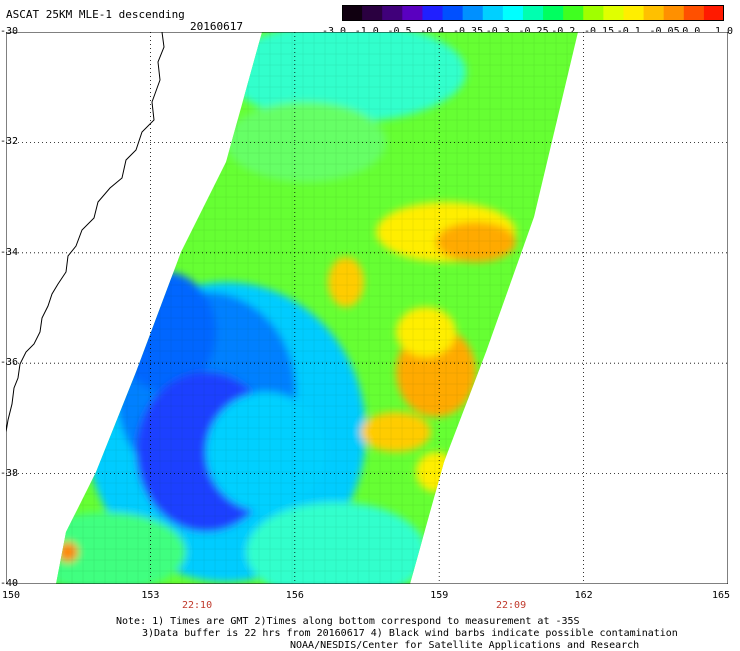 This screenshot has height=651, width=740. I want to click on y-axis-label: -30, so click(9, 31).